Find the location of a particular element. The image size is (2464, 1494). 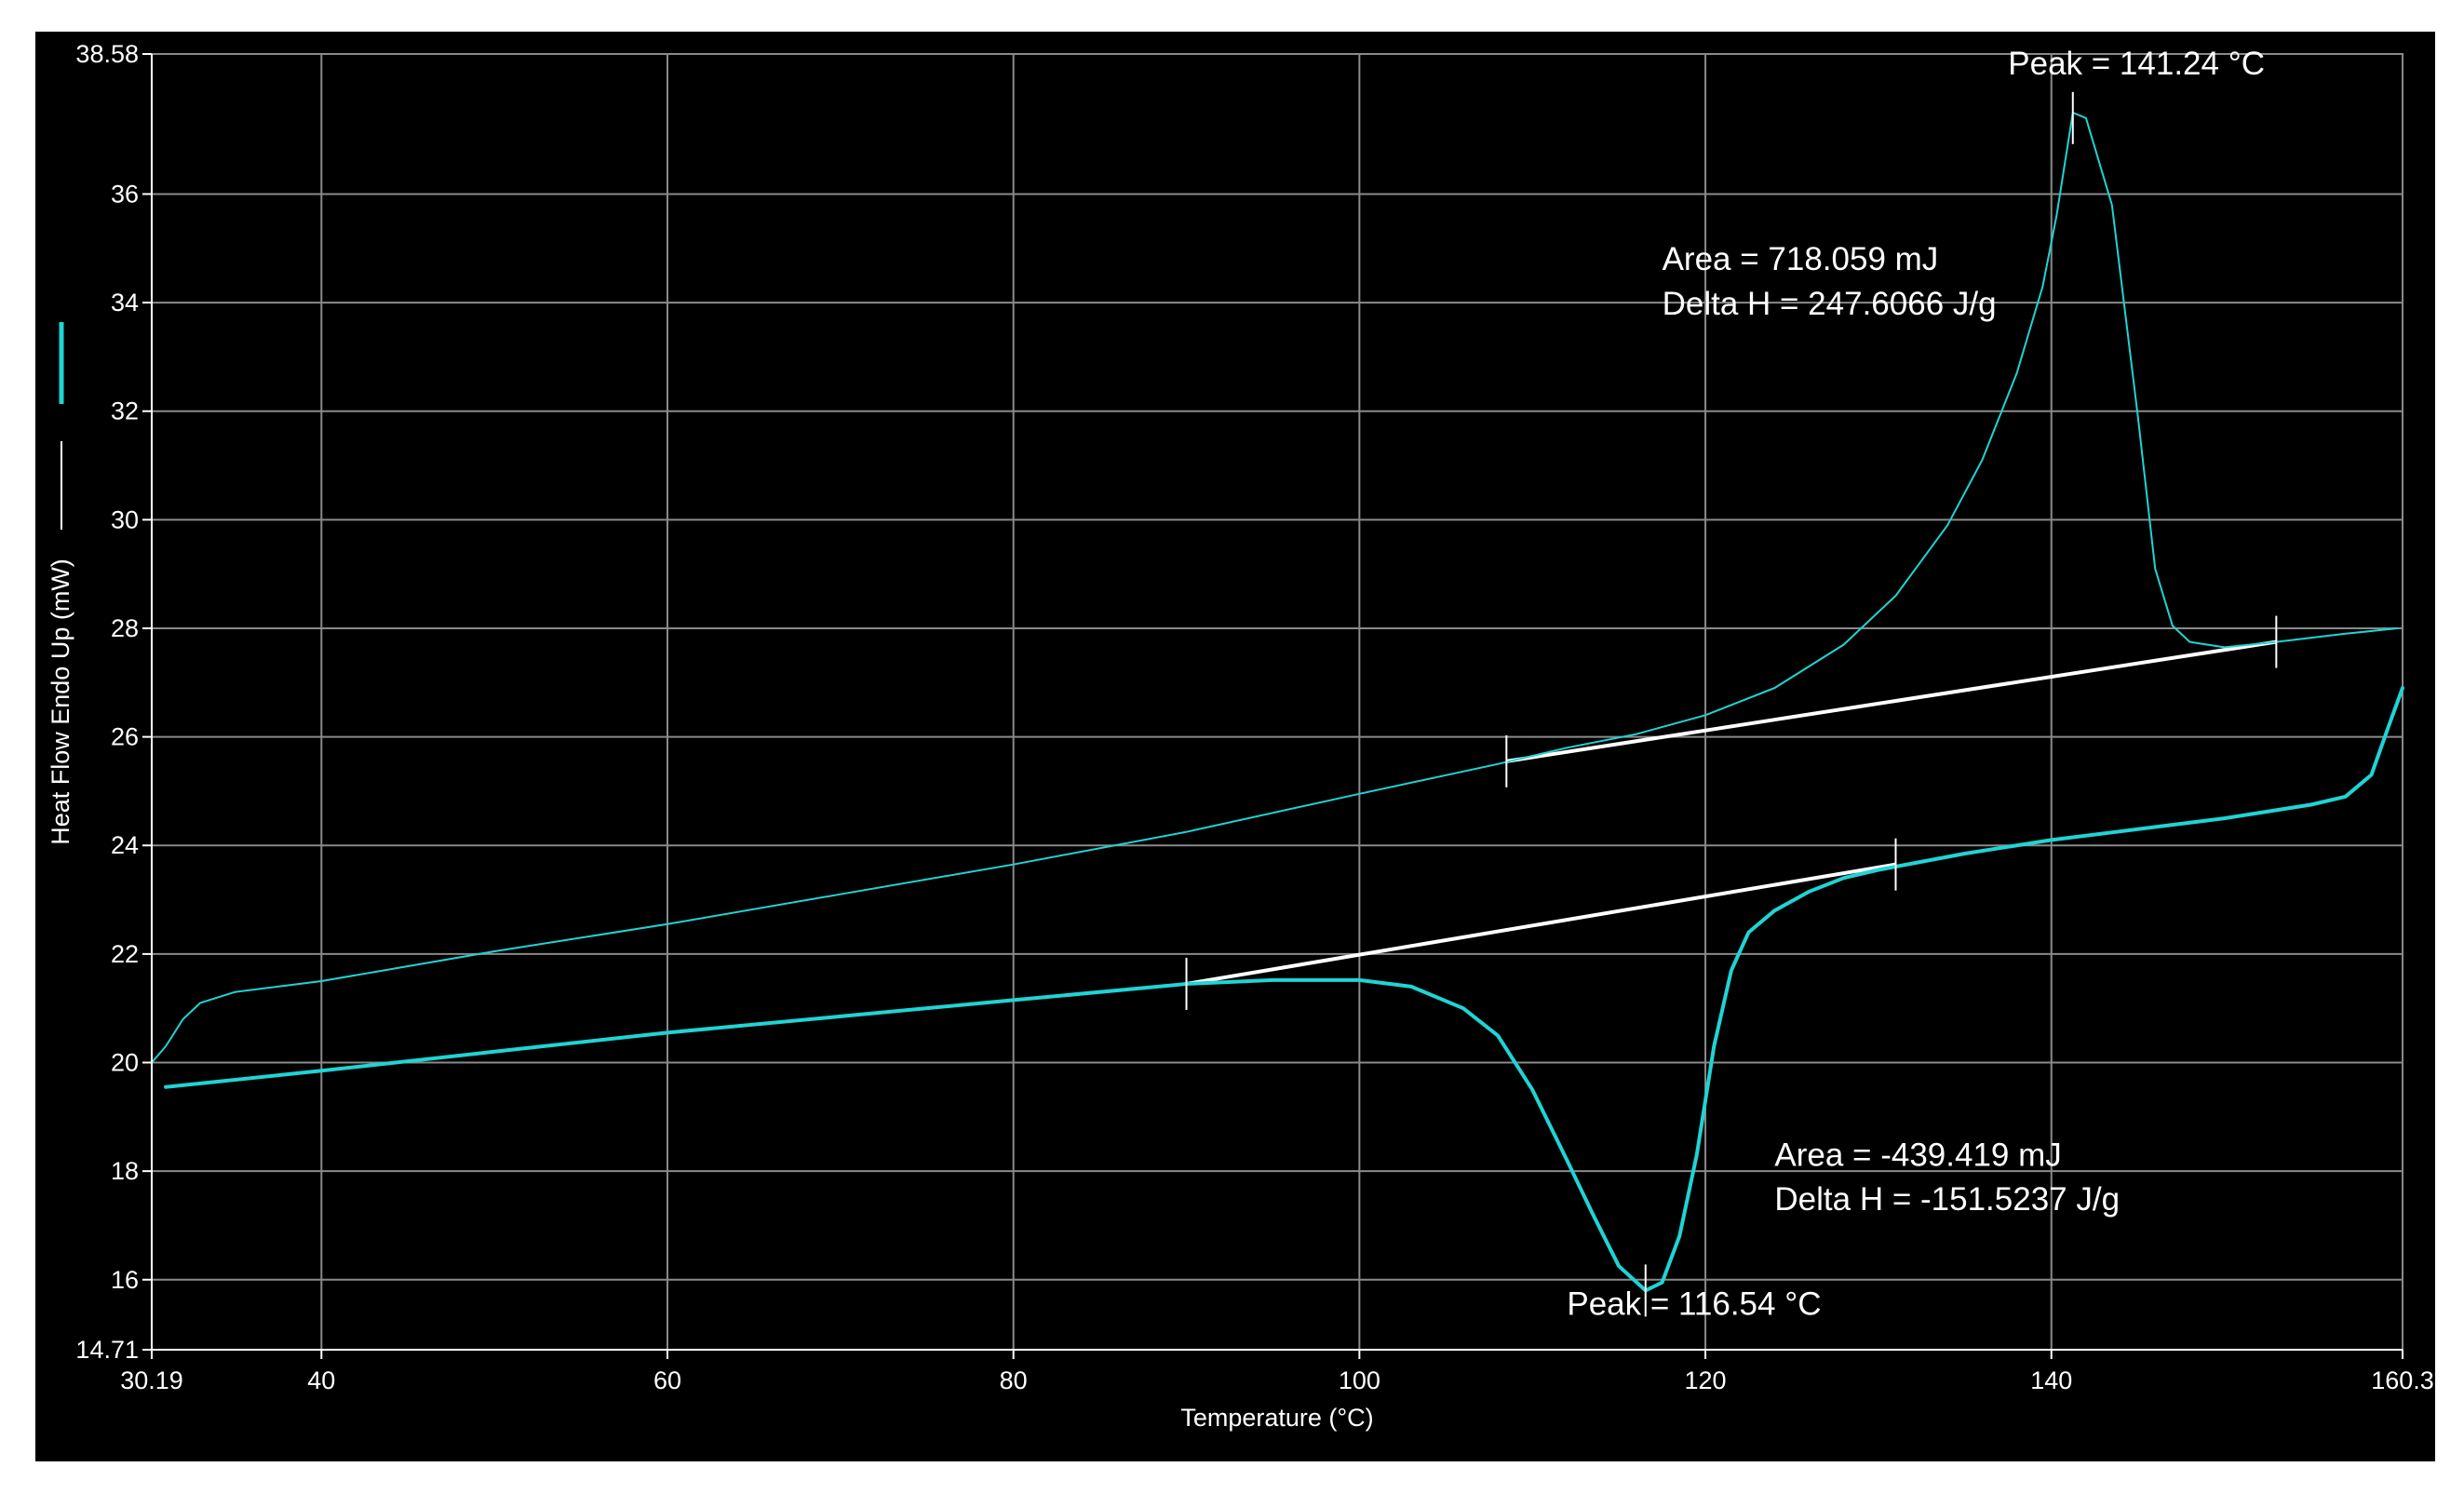

x-tick-label: 140 is located at coordinates (2051, 1380).